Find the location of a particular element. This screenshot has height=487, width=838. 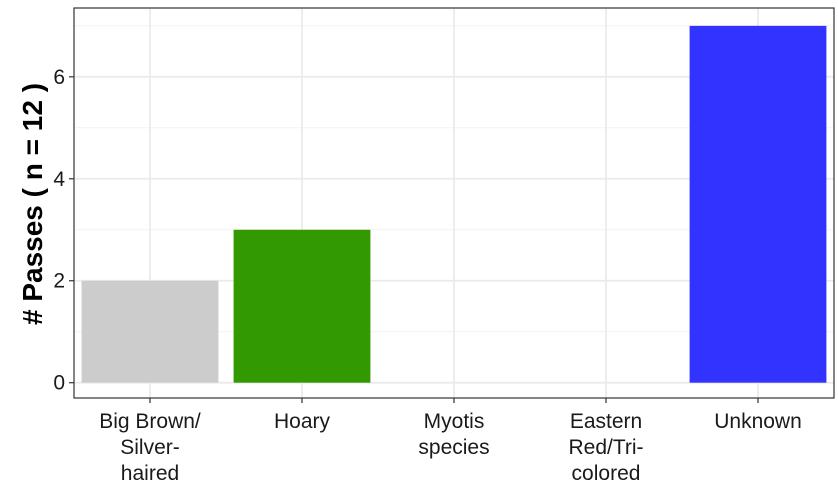

x-tick-label-line: Silver- is located at coordinates (150, 447).